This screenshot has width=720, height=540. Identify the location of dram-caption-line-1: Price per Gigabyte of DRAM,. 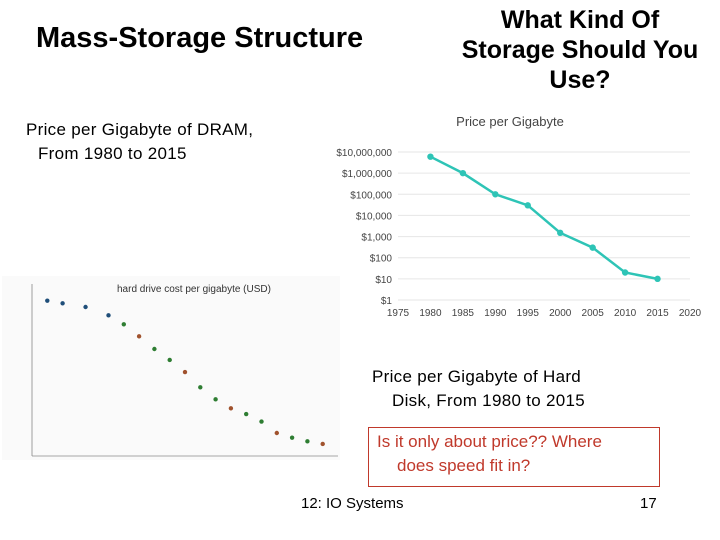
(140, 129).